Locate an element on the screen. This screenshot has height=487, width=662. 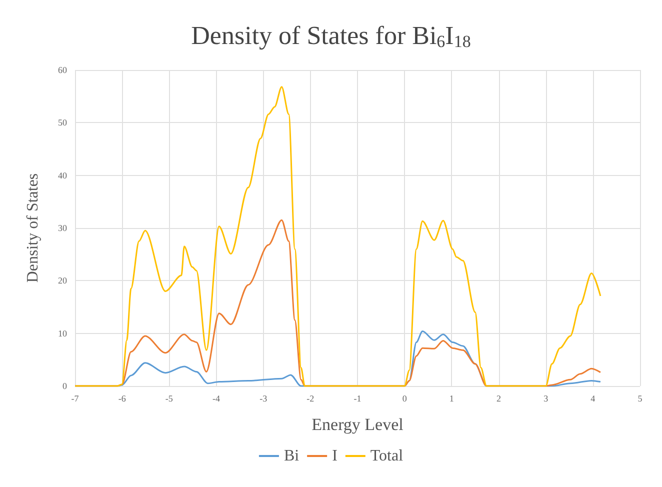
x-tick-label: -2 is located at coordinates (310, 399).